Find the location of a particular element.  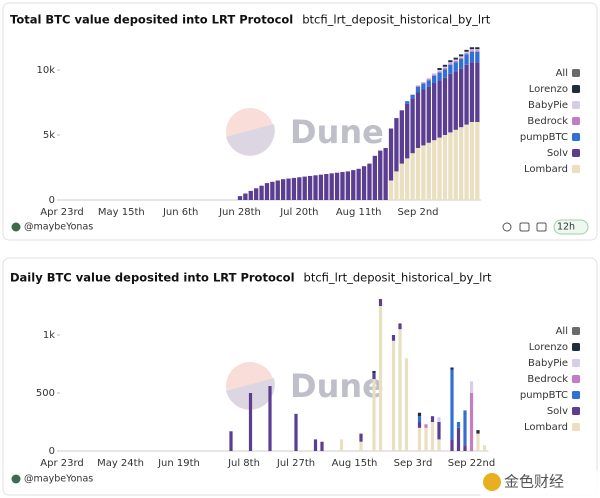

legend-label: Solv is located at coordinates (557, 153).